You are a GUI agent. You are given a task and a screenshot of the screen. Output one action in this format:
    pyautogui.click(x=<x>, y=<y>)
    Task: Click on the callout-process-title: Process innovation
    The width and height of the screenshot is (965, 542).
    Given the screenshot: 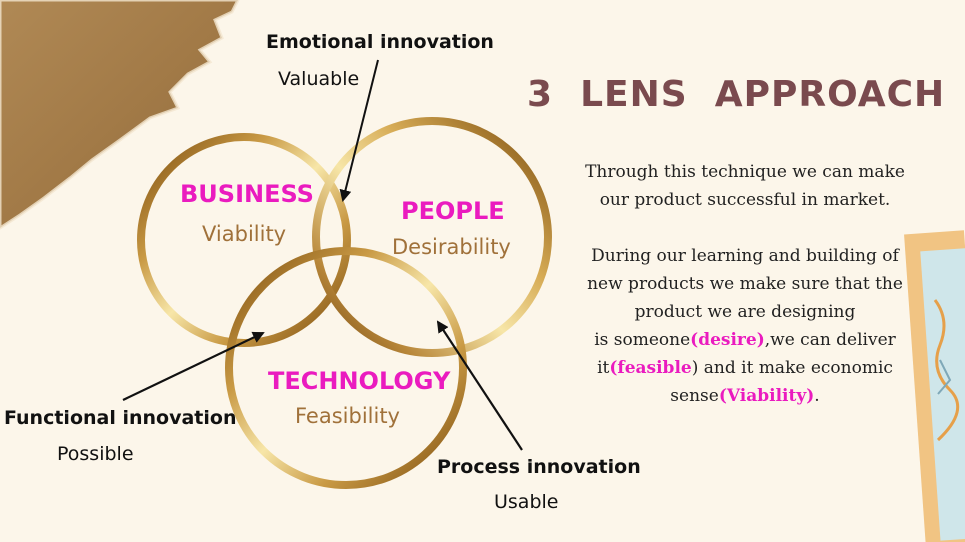 What is the action you would take?
    pyautogui.click(x=539, y=467)
    